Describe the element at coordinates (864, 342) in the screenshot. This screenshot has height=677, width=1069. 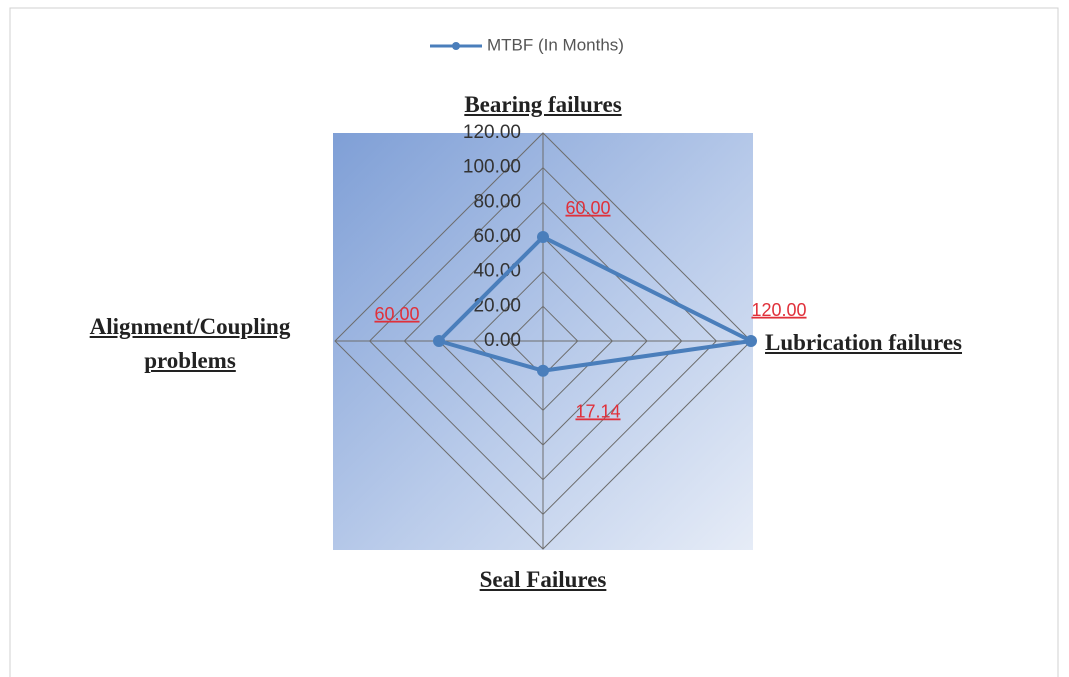
I see `category-label: Lubrication failures` at that location.